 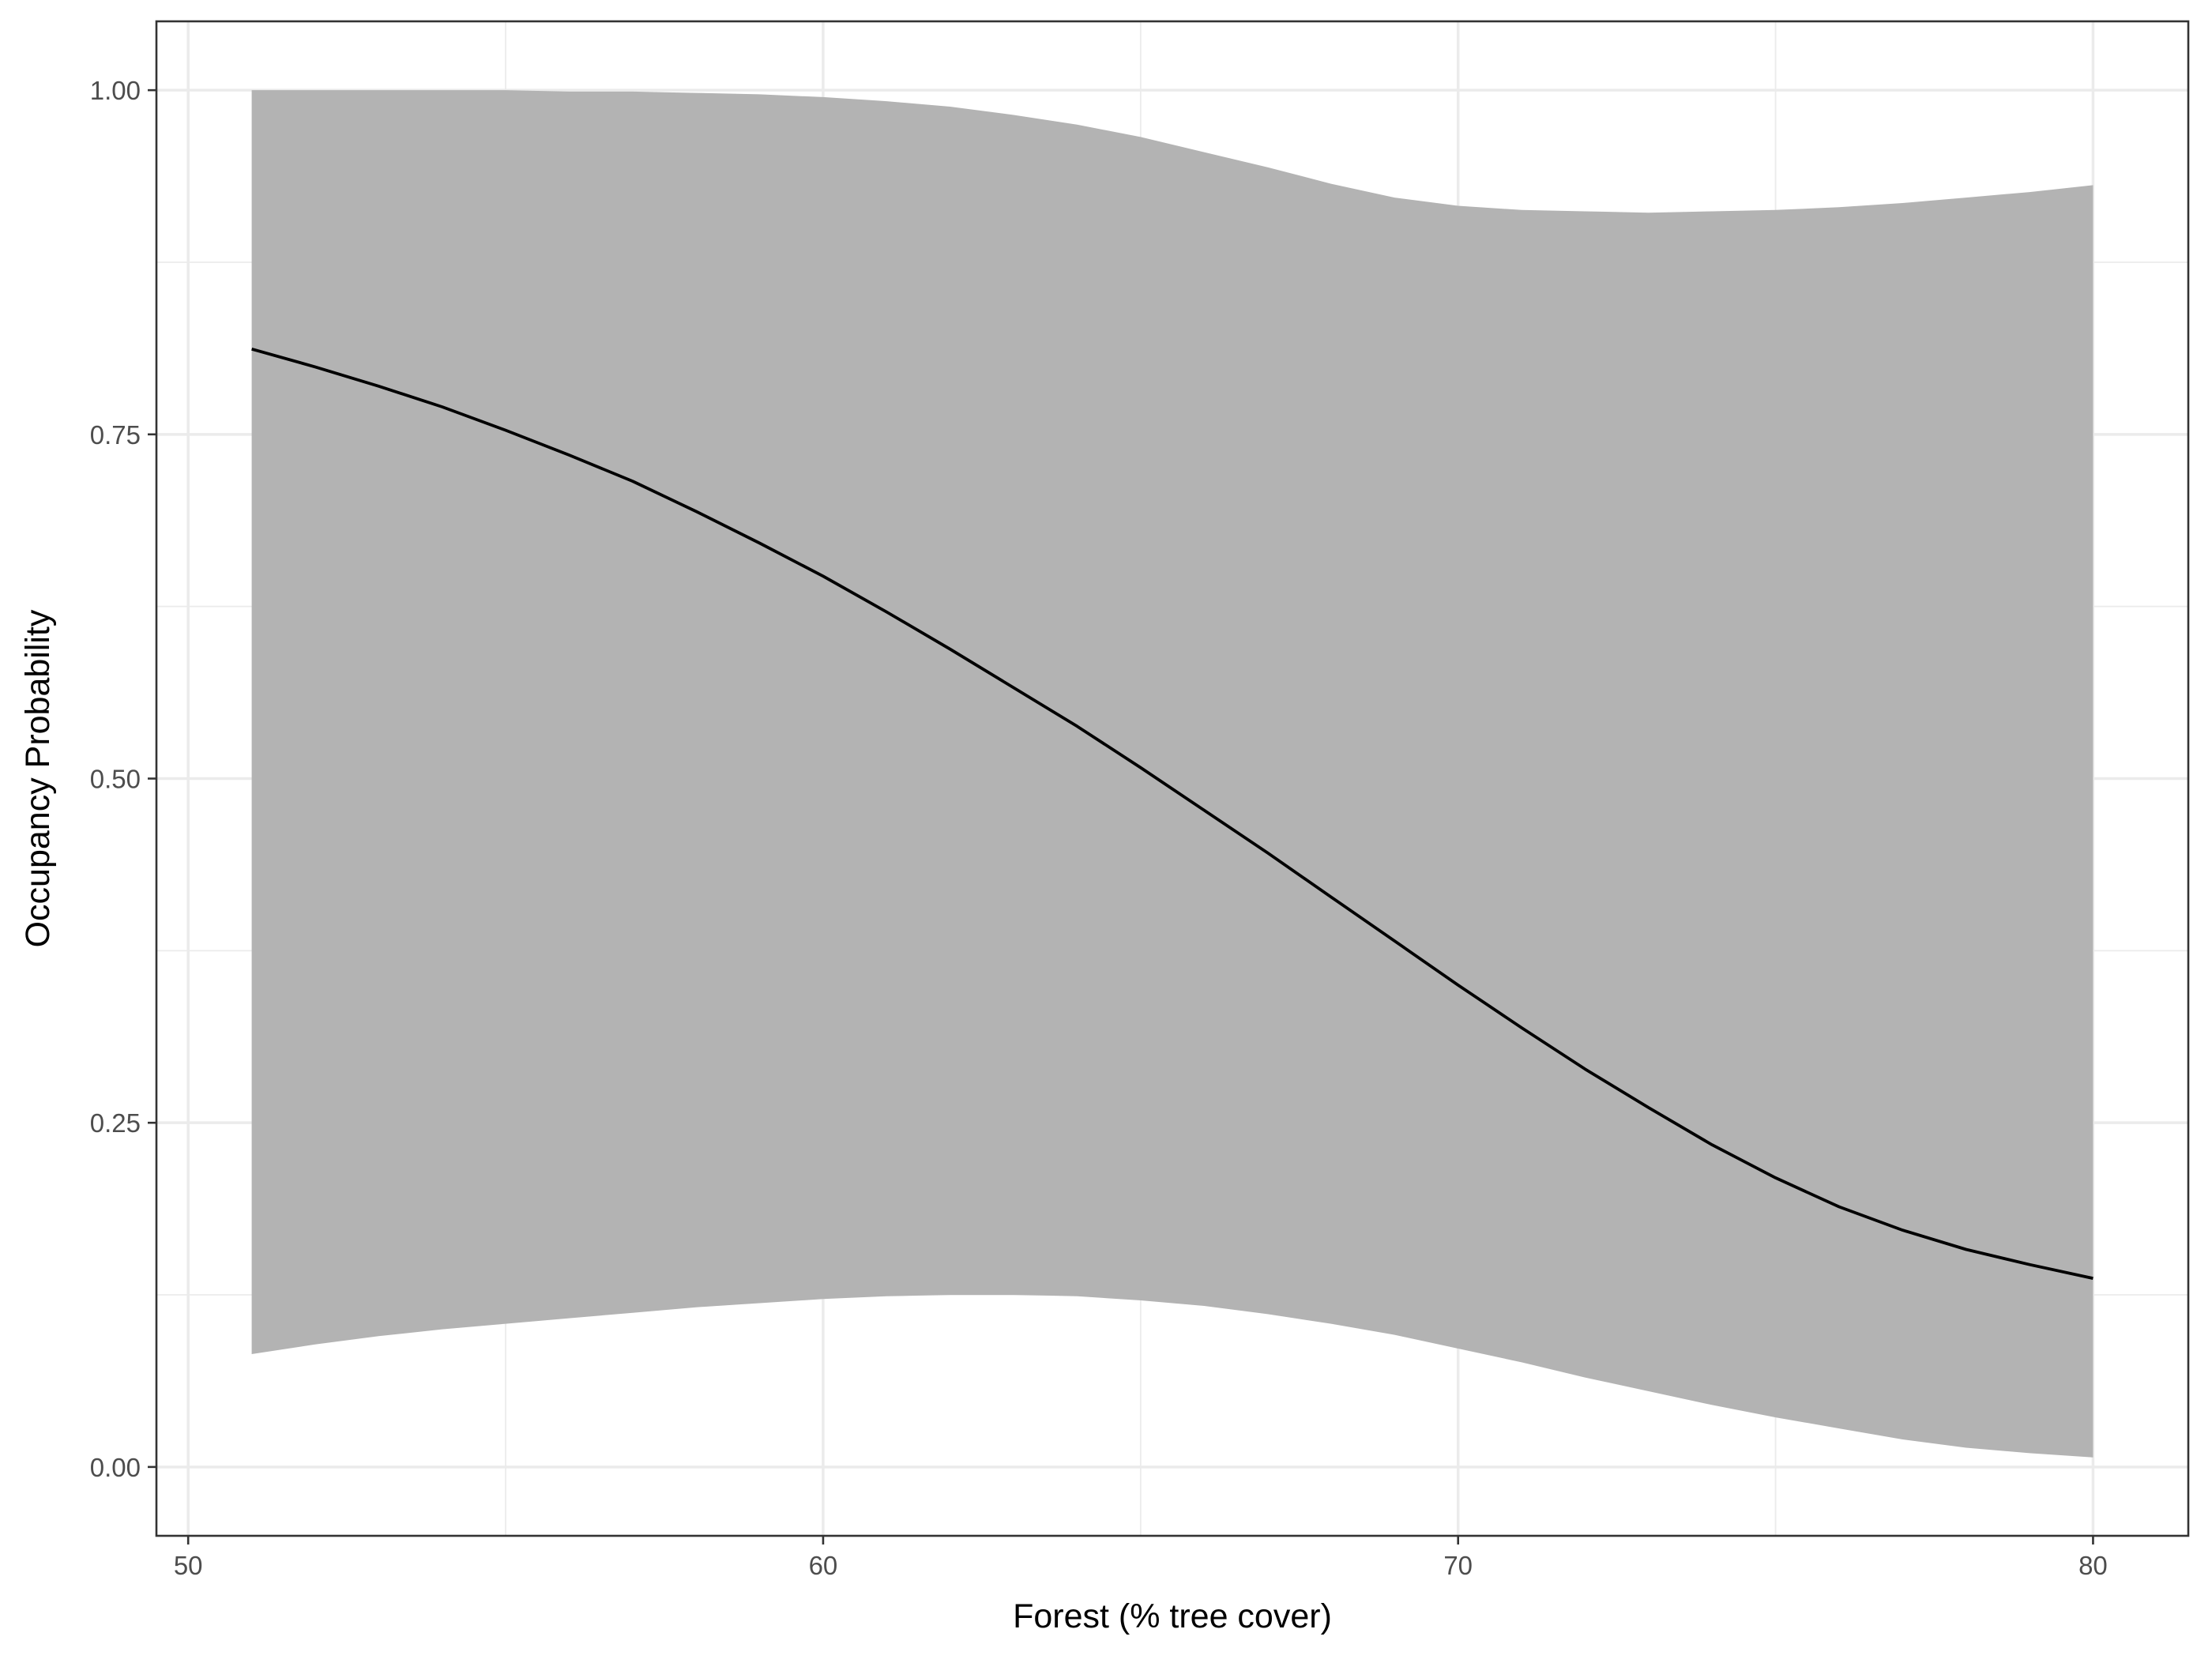 I want to click on y-tick-label: 0.75, so click(x=115, y=435).